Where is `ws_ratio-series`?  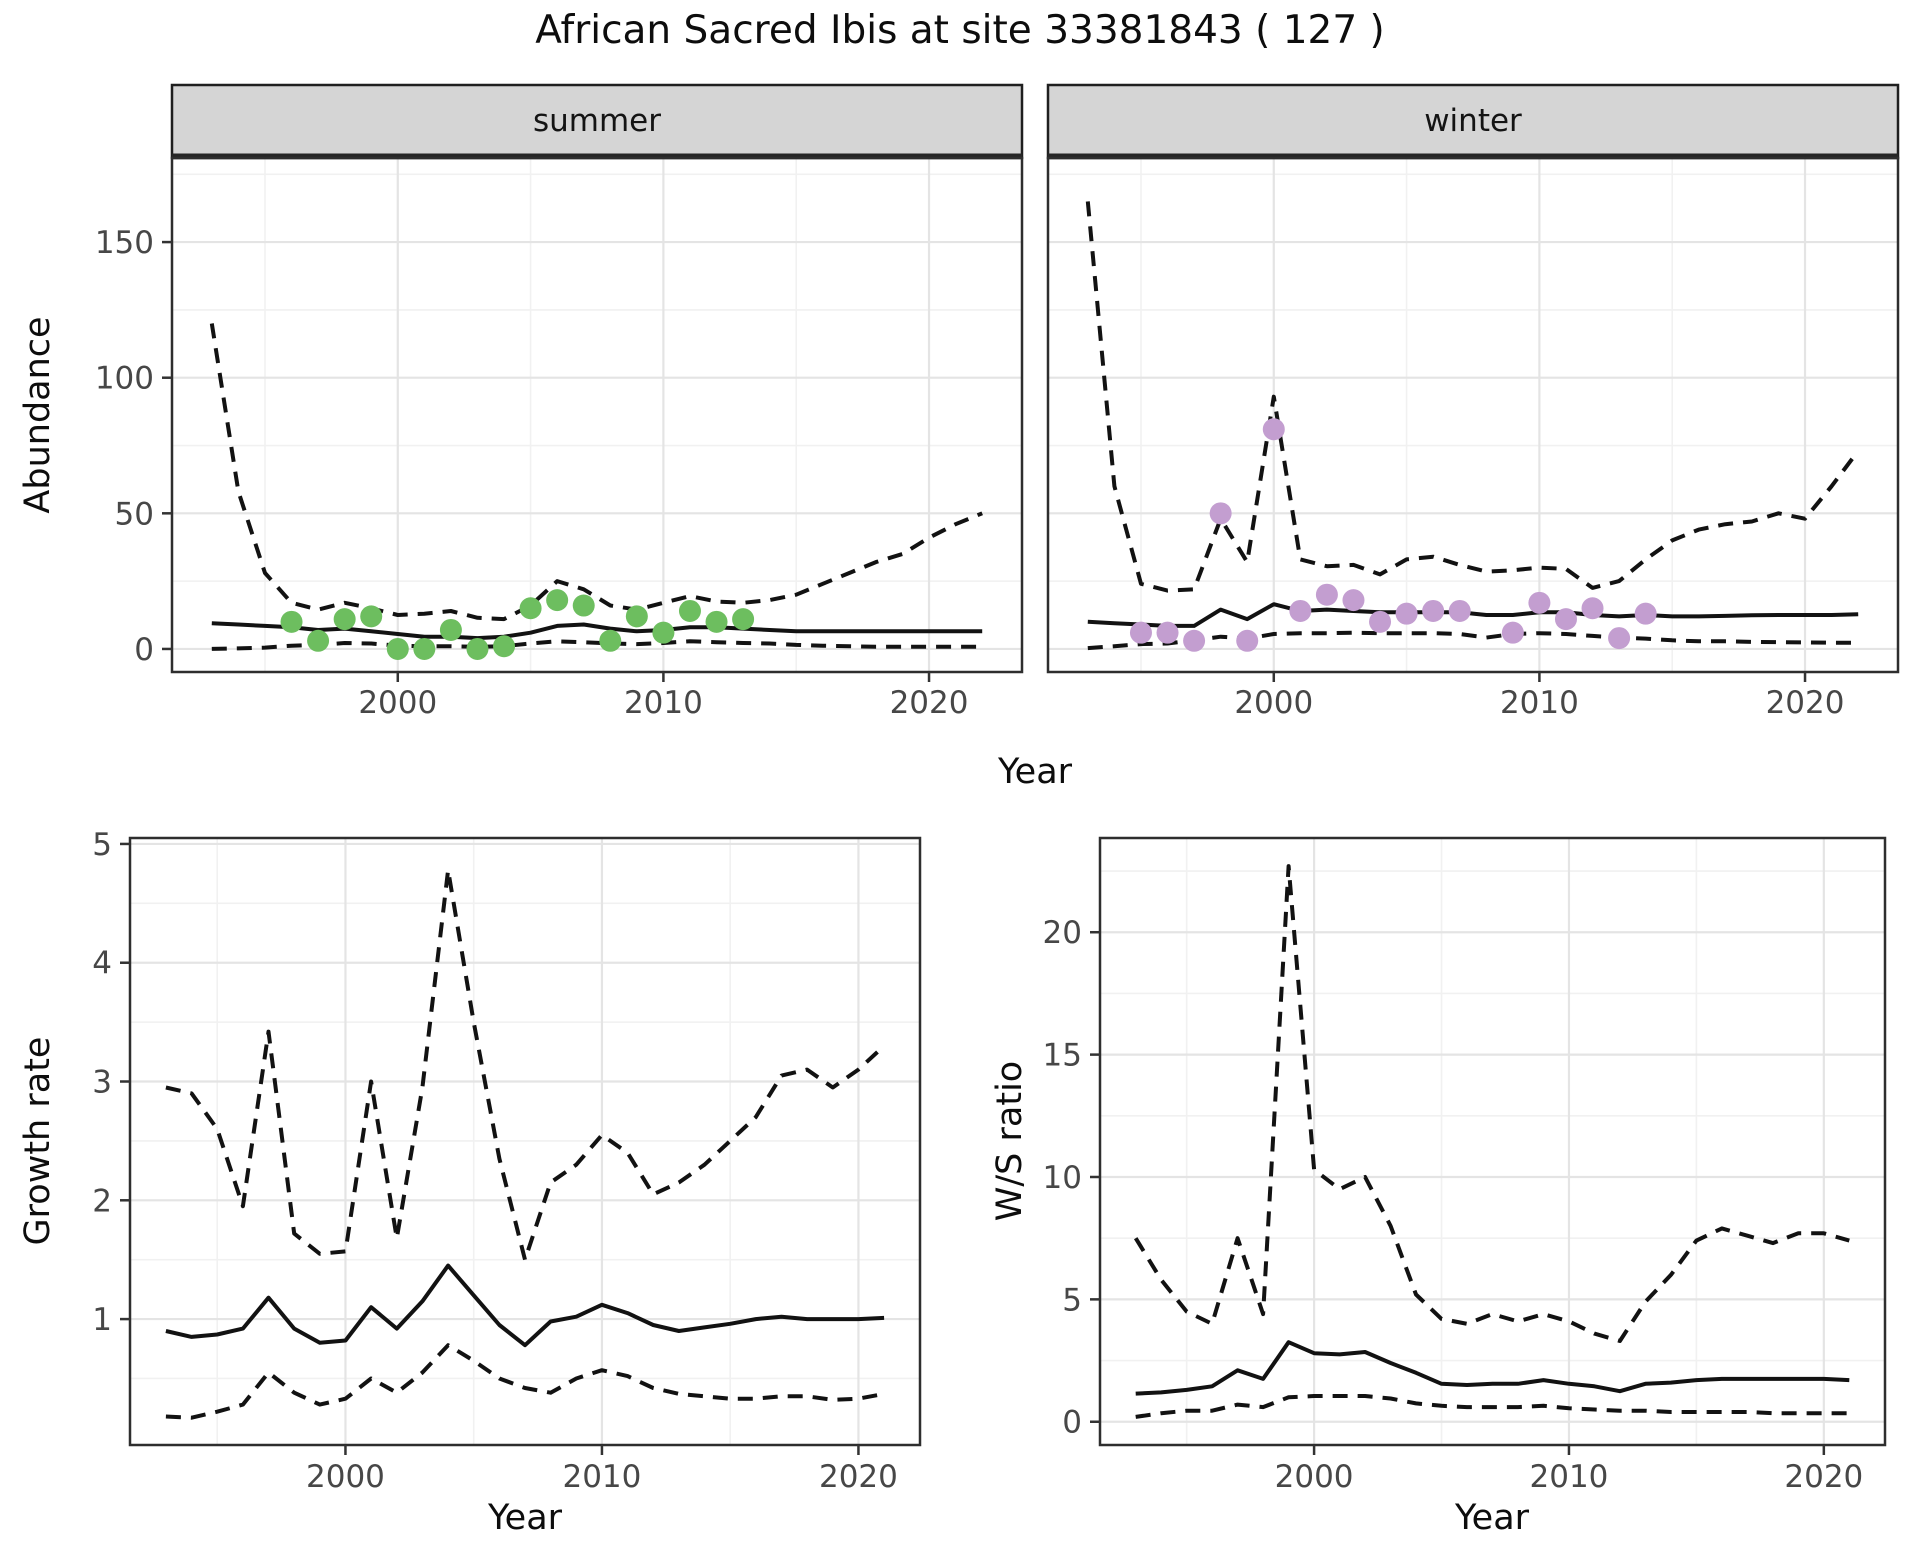 ws_ratio-series is located at coordinates (1491, 1141).